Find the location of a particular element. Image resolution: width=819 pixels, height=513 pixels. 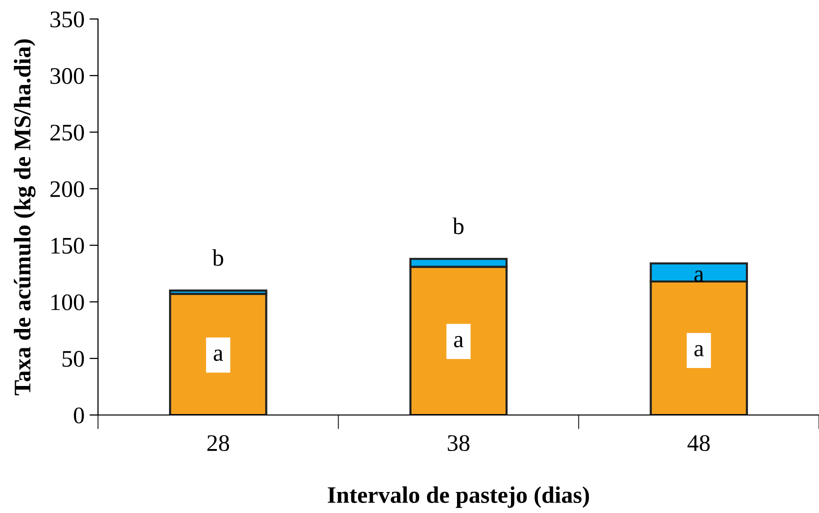

x-axis-title: Intervalo de pastejo (dias) is located at coordinates (458, 497).